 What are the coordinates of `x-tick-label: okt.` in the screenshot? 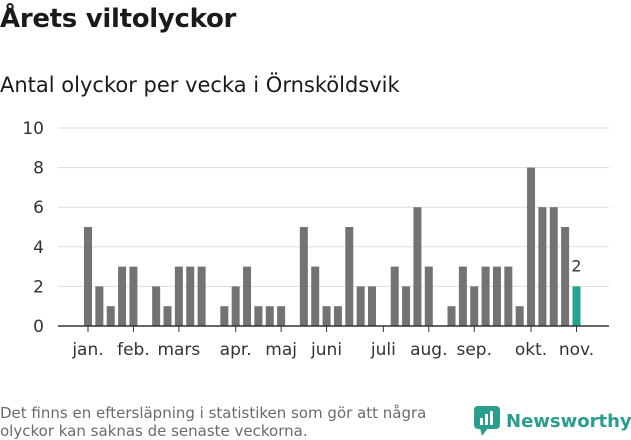 It's located at (531, 350).